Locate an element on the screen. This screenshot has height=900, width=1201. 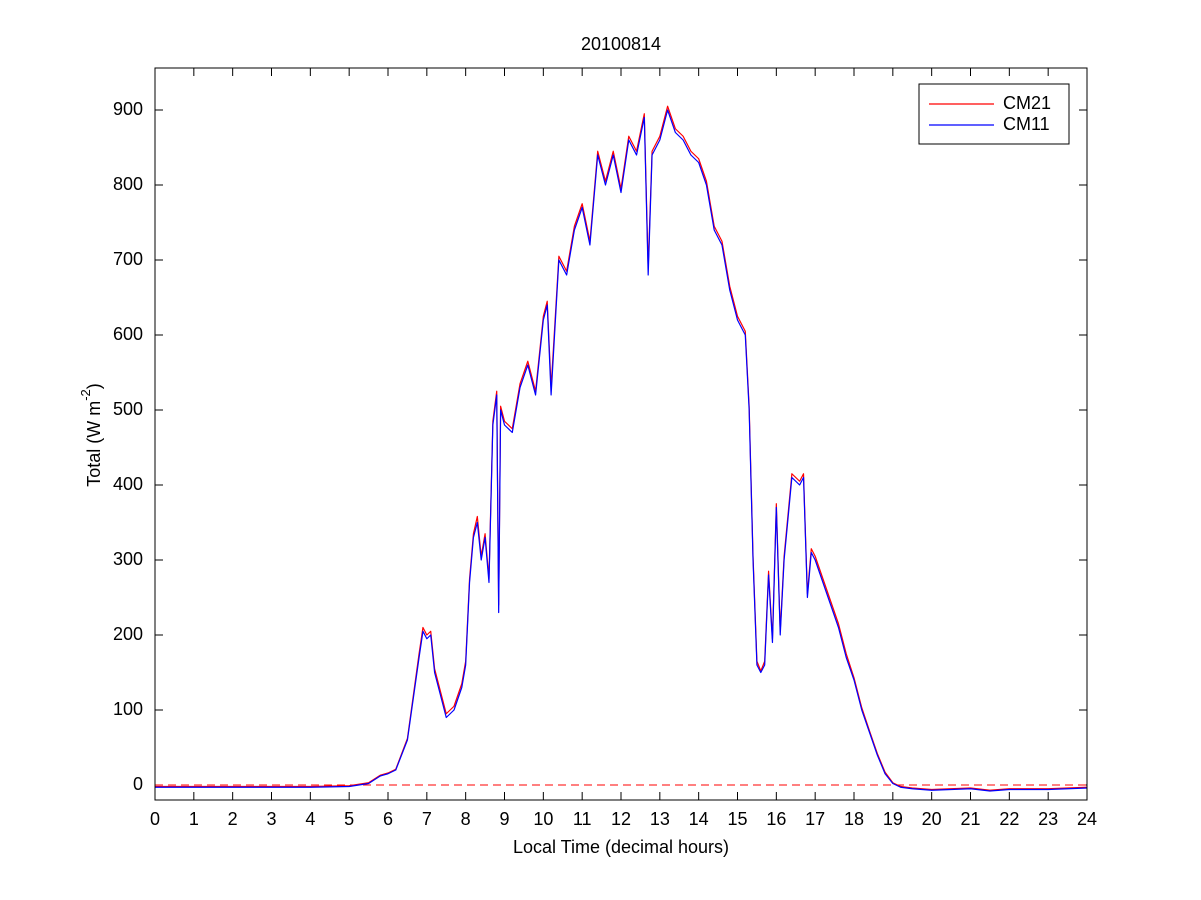
x-tick-label: 11 is located at coordinates (582, 819).